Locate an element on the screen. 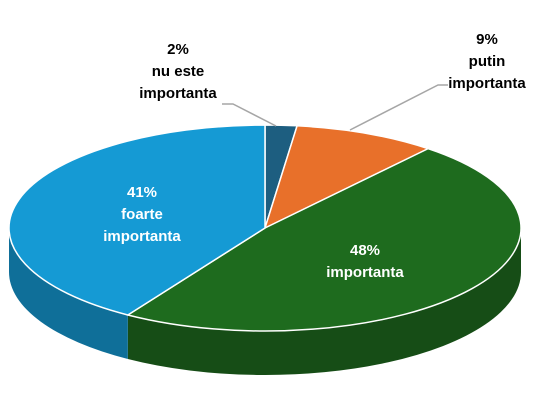 Image resolution: width=537 pixels, height=419 pixels. value-label: 48% is located at coordinates (365, 250).